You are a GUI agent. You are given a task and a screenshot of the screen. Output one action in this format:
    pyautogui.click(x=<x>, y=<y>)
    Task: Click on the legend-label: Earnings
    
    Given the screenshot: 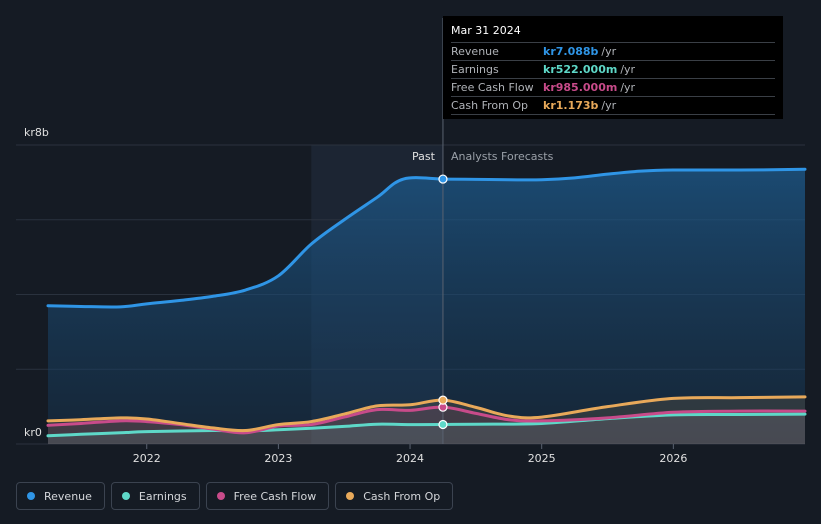 What is the action you would take?
    pyautogui.click(x=162, y=496)
    